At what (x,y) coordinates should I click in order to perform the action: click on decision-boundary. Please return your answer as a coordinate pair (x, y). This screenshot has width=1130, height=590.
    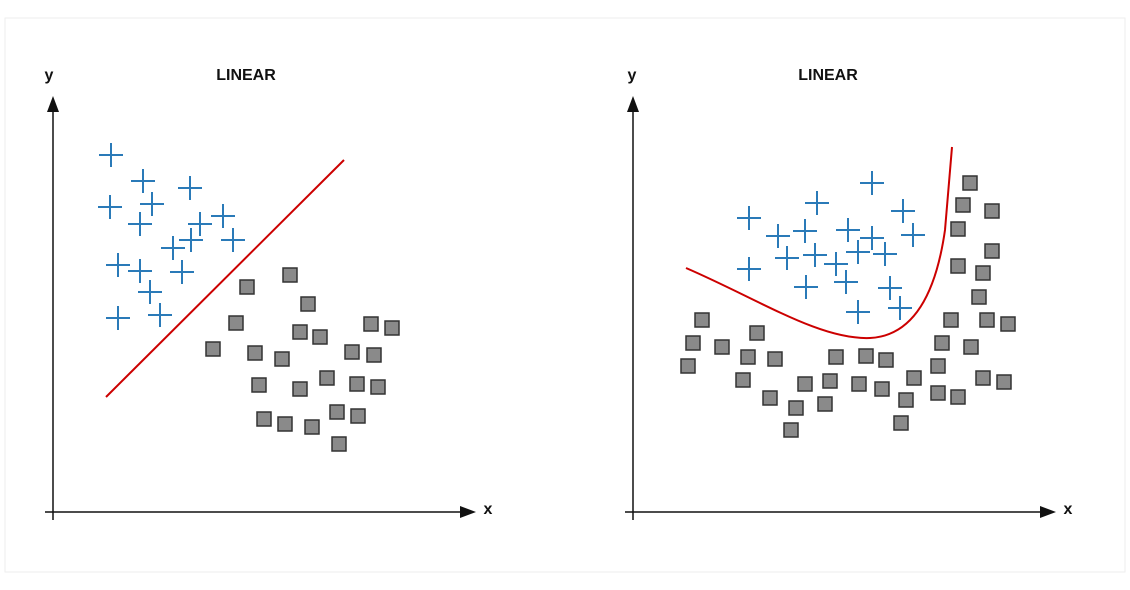
    Looking at the image, I should click on (819, 243).